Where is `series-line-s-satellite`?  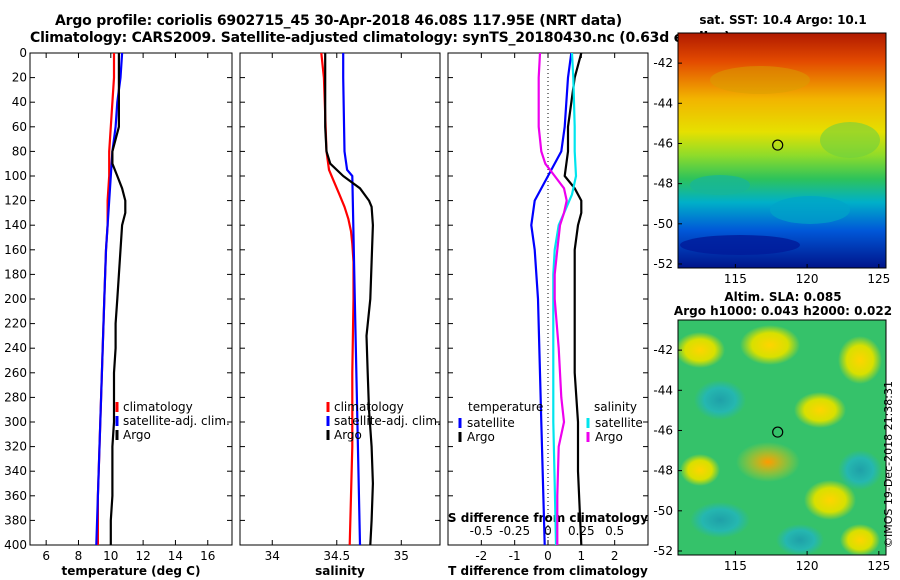
series-line-s-satellite is located at coordinates (565, 299).